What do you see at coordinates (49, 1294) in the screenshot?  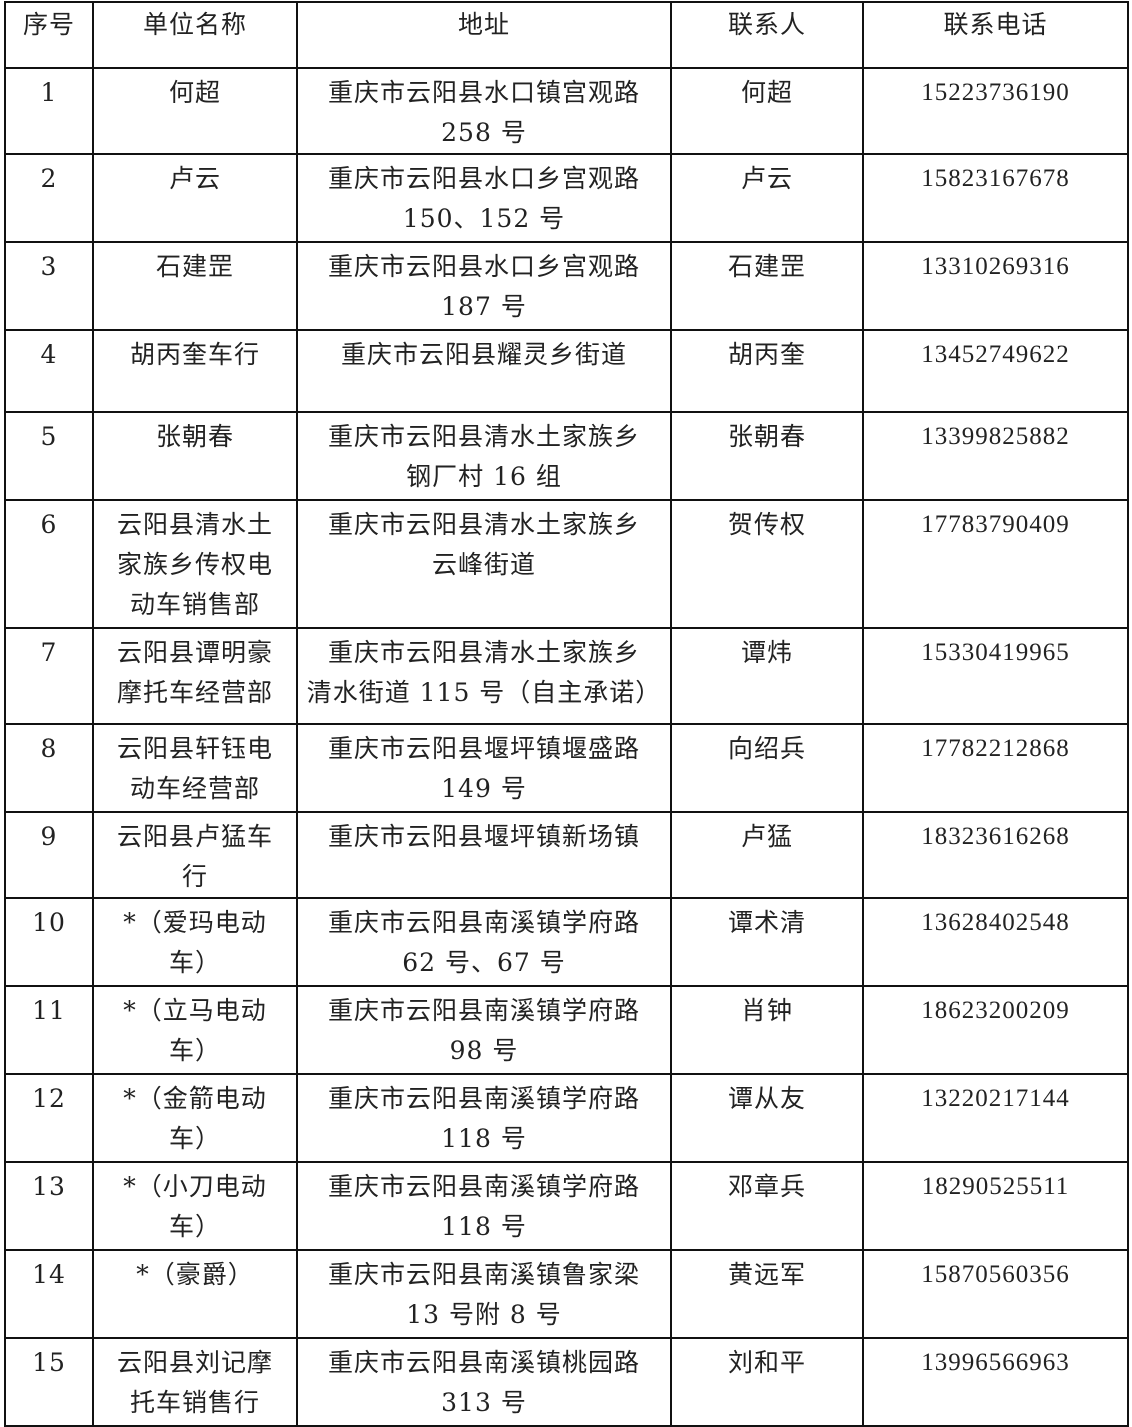 I see `cell-no: 14` at bounding box center [49, 1294].